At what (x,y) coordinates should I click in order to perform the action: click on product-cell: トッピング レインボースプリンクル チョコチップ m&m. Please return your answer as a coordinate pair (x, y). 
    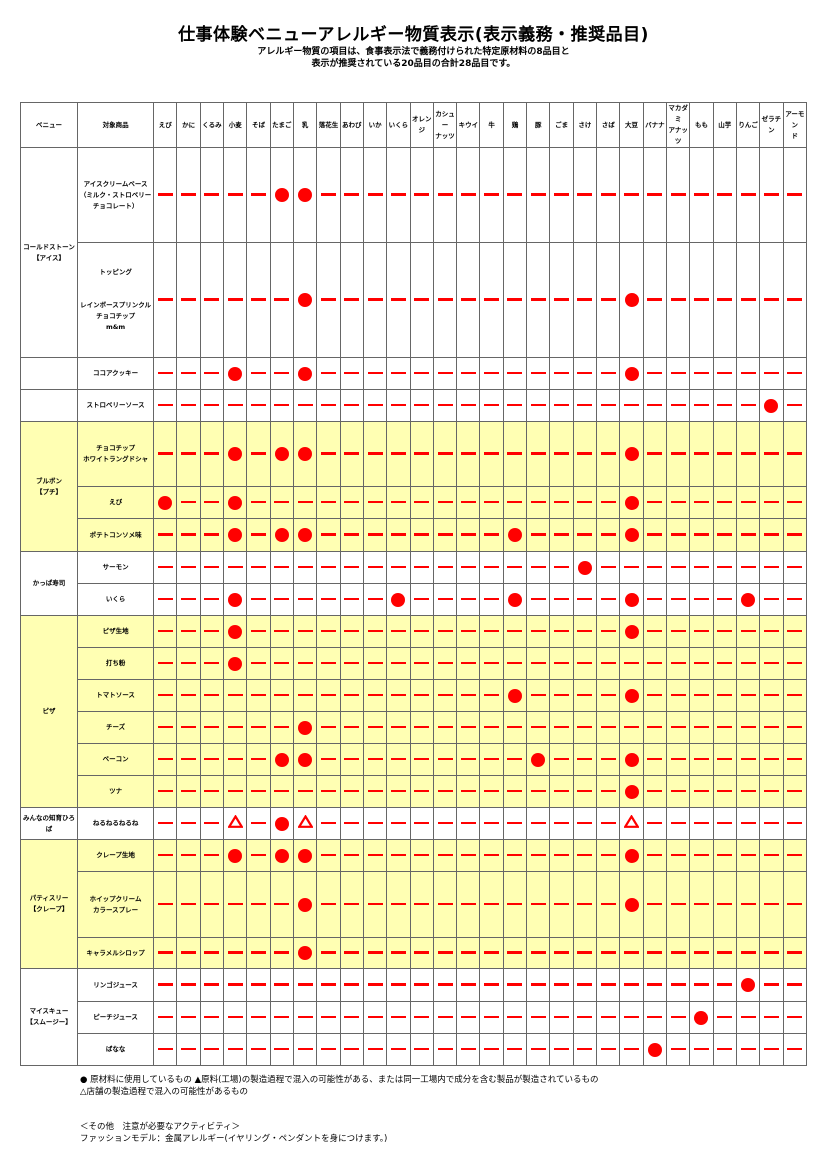
    Looking at the image, I should click on (116, 300).